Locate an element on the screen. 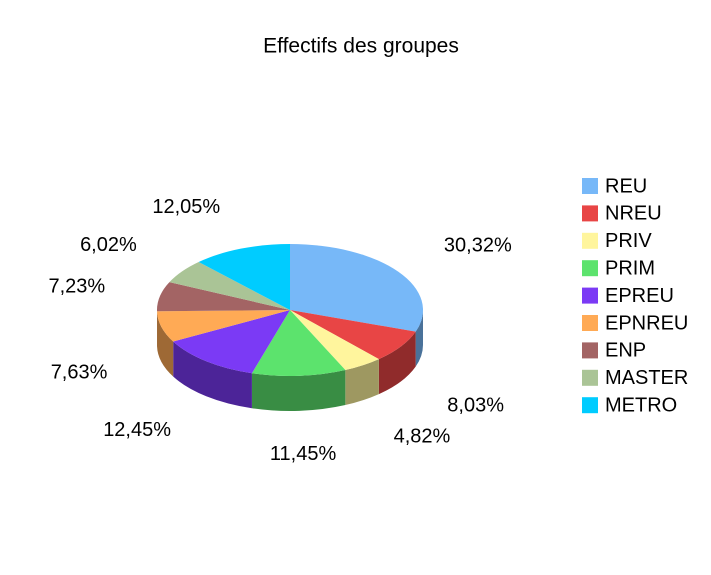 This screenshot has width=711, height=575. chart-title: Effectifs des groupes is located at coordinates (361, 46).